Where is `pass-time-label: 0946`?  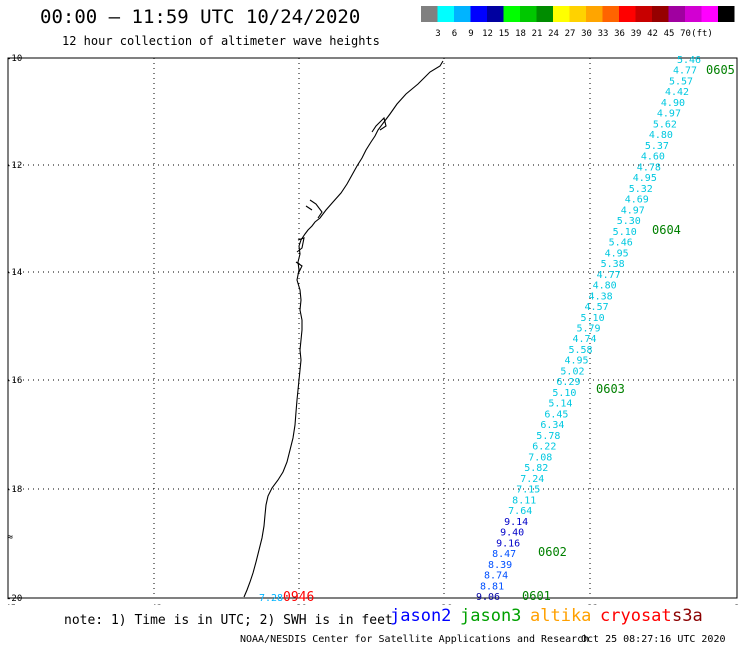 pass-time-label: 0946 is located at coordinates (298, 597).